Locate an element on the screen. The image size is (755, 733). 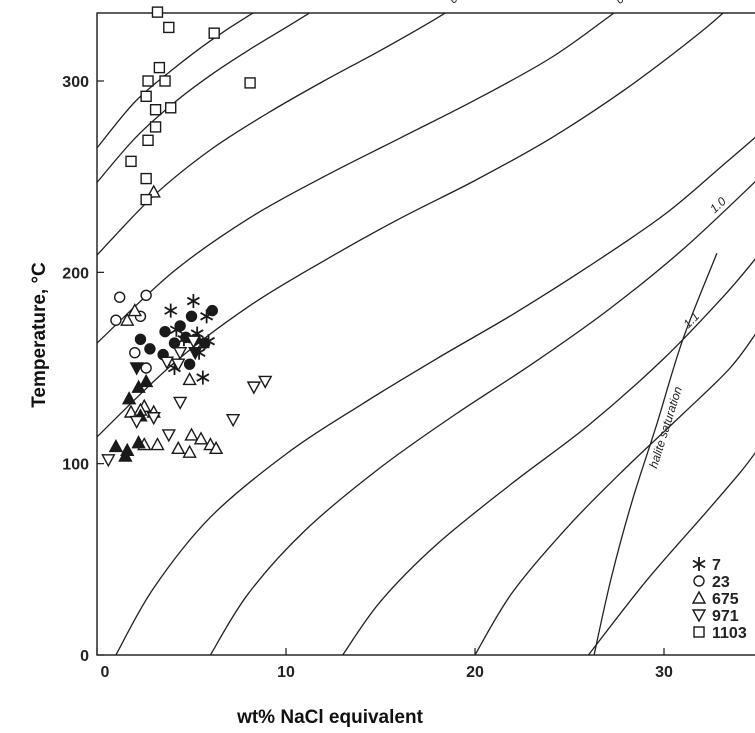
curve-label: 1.0 is located at coordinates (718, 205).